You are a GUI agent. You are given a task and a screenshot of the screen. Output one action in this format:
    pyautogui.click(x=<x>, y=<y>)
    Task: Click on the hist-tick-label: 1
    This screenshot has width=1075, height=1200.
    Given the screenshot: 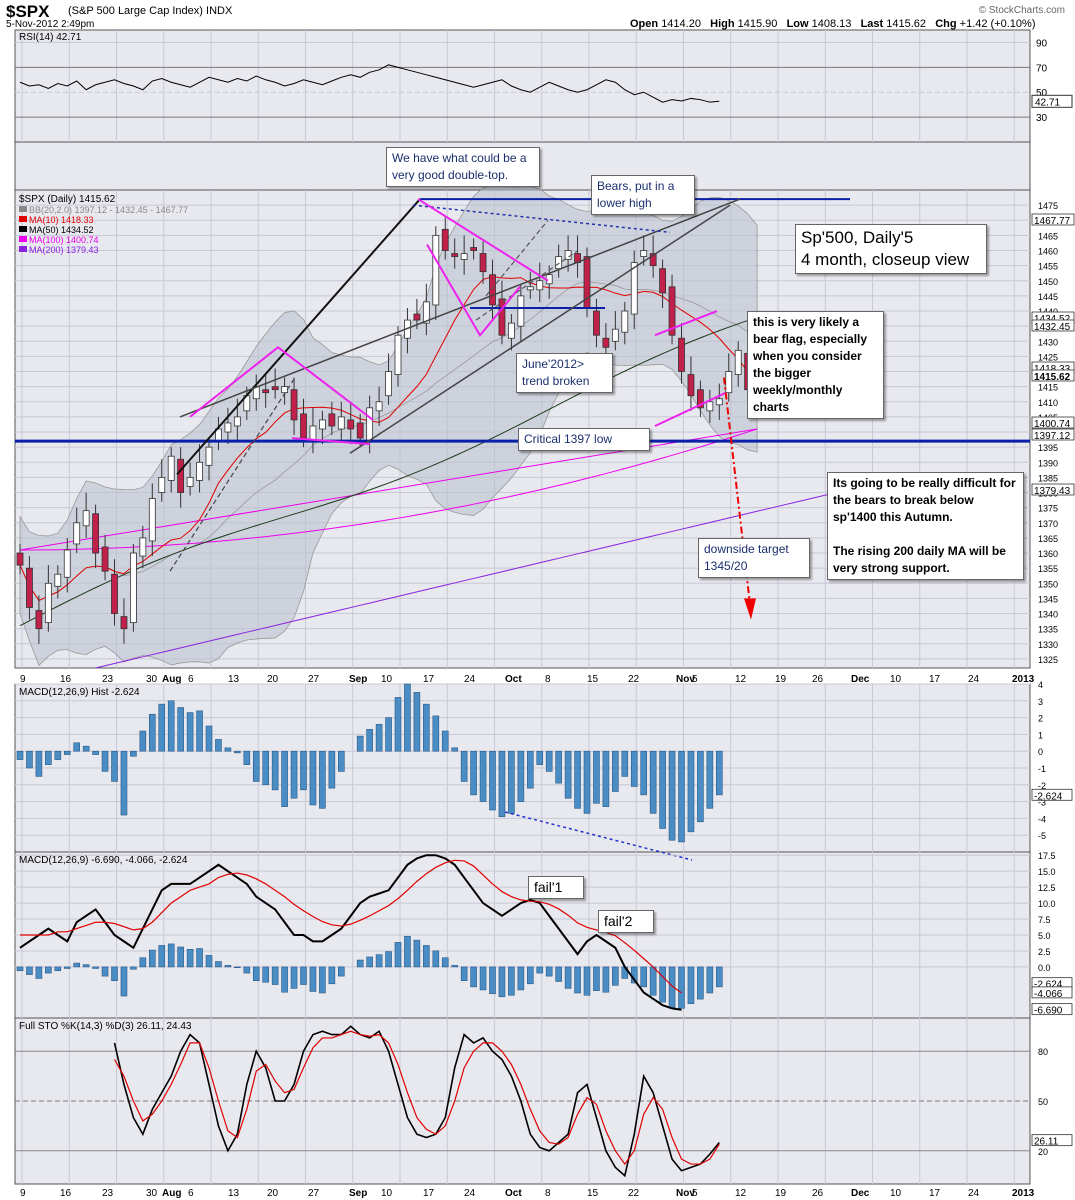 What is the action you would take?
    pyautogui.click(x=1040, y=735)
    